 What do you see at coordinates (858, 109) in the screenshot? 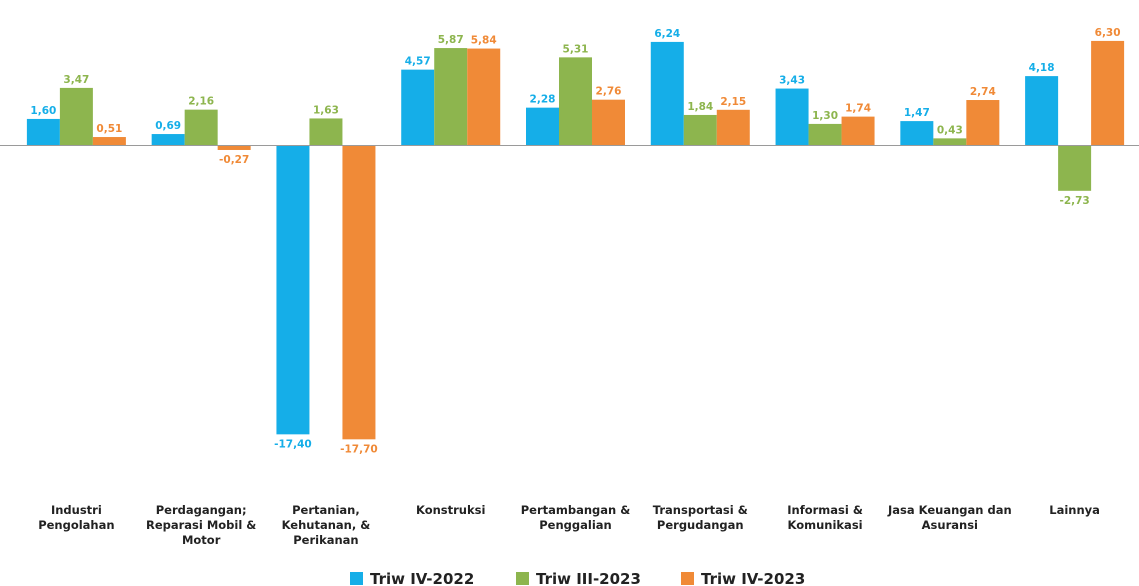
I see `value-label-7-series-3: 1,74` at bounding box center [858, 109].